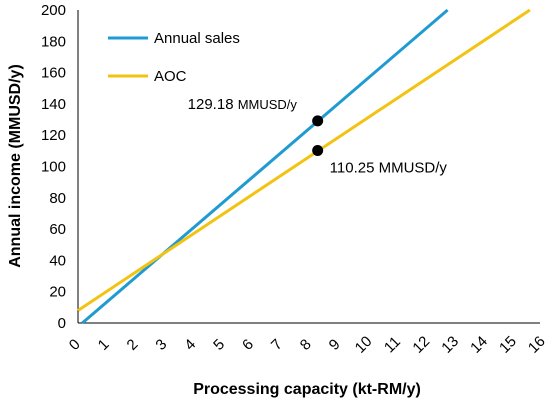  What do you see at coordinates (508, 345) in the screenshot?
I see `x-tick-label: 15` at bounding box center [508, 345].